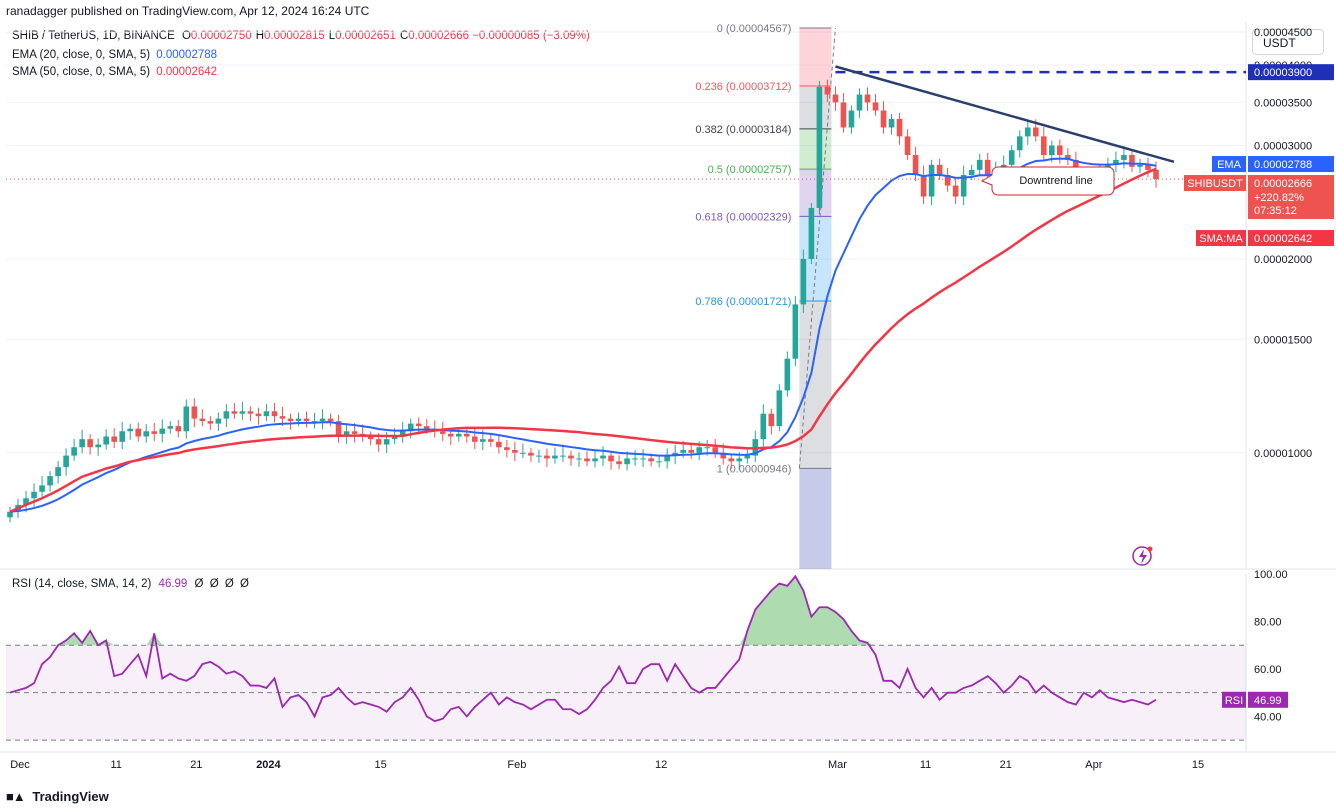 The width and height of the screenshot is (1336, 811). Describe the element at coordinates (626, 693) in the screenshot. I see `rsi-band` at that location.